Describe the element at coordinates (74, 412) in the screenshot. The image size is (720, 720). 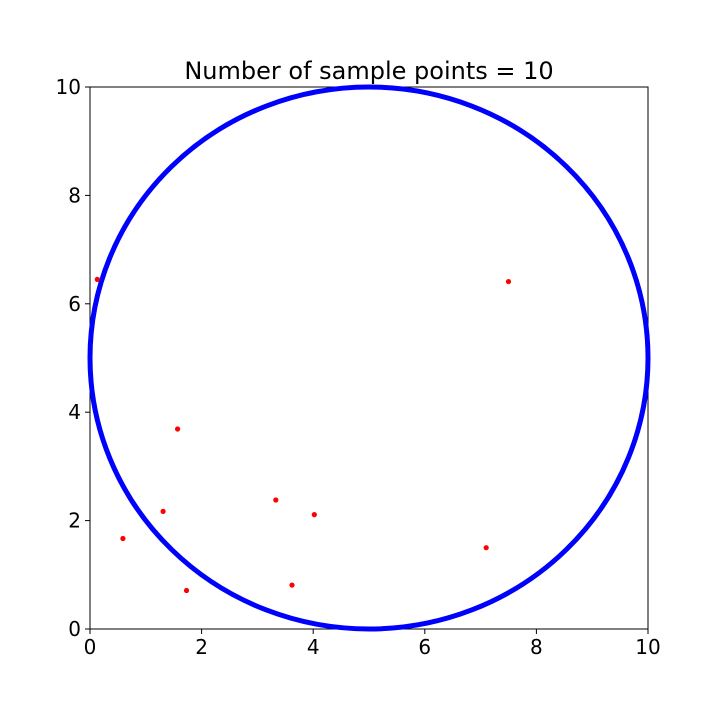
I see `y-tick-label: 4` at that location.